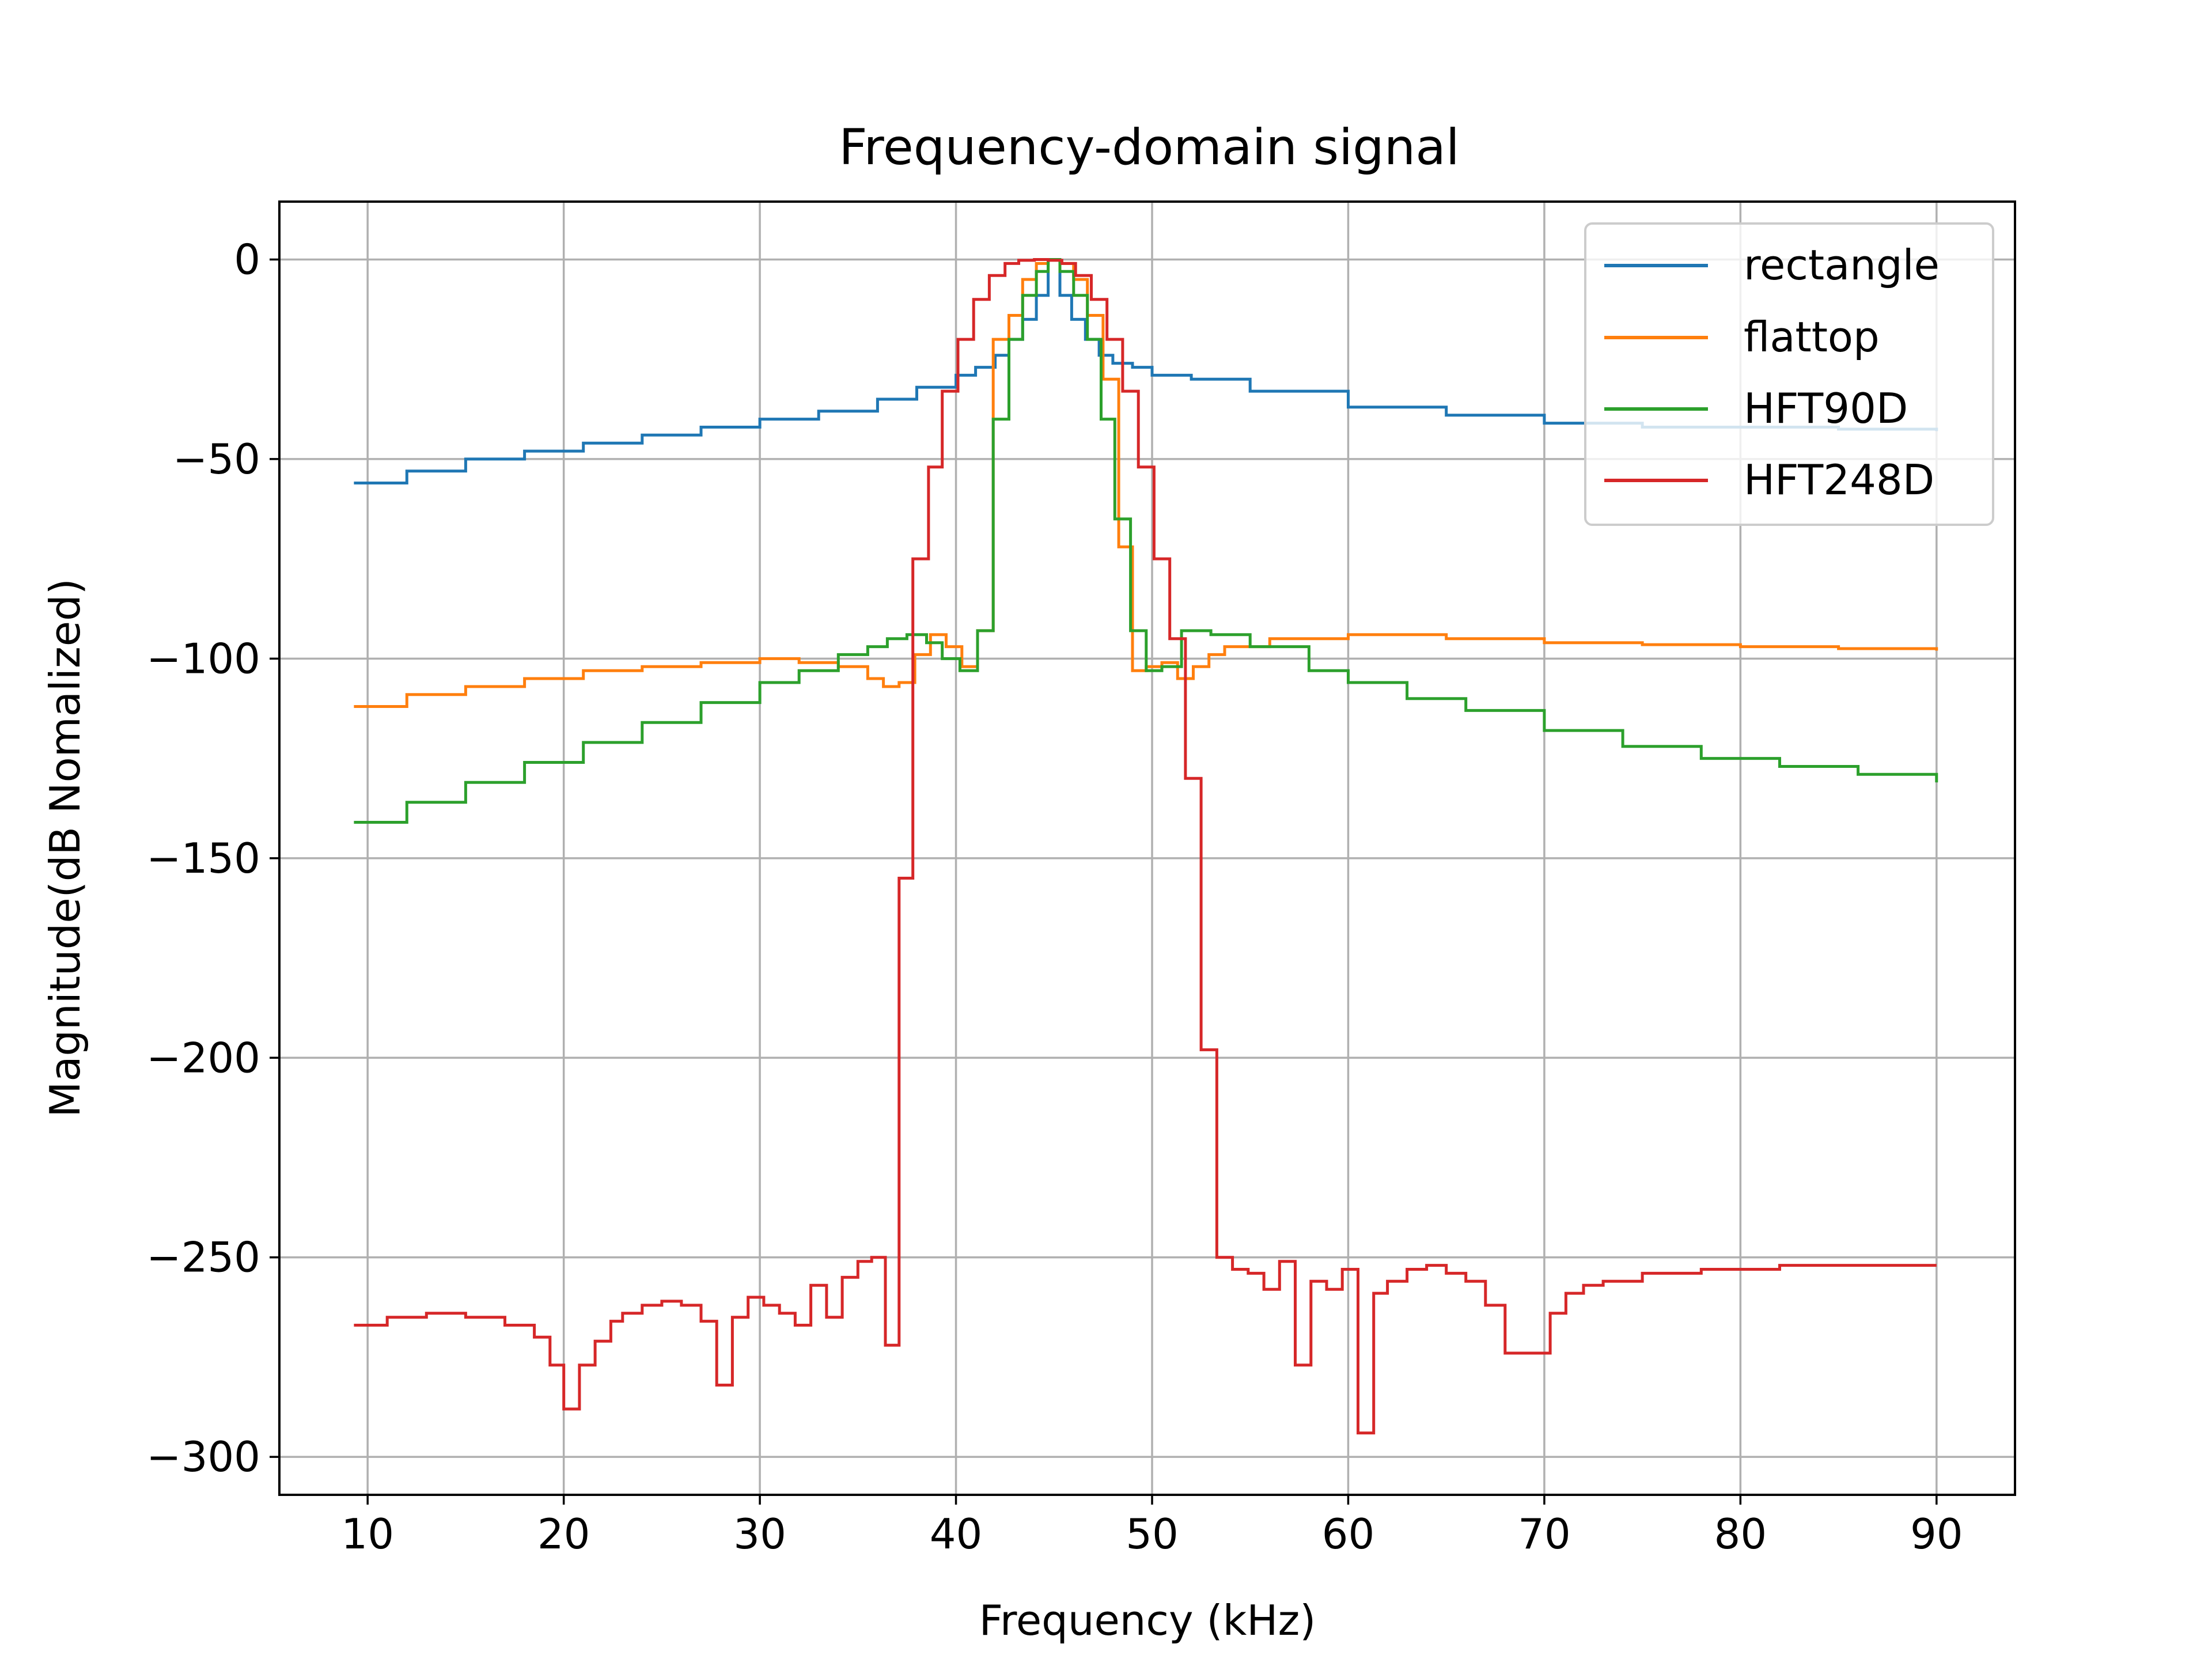 The width and height of the screenshot is (2212, 1659). Describe the element at coordinates (216, 459) in the screenshot. I see `y-tick-label: −50` at that location.